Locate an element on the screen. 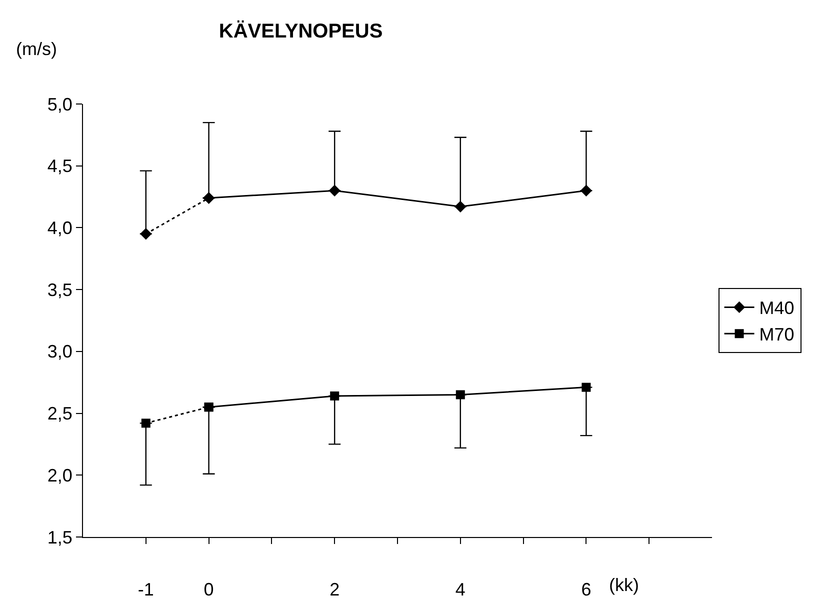 The width and height of the screenshot is (813, 612). y-tick-label: 4,0 is located at coordinates (59, 228).